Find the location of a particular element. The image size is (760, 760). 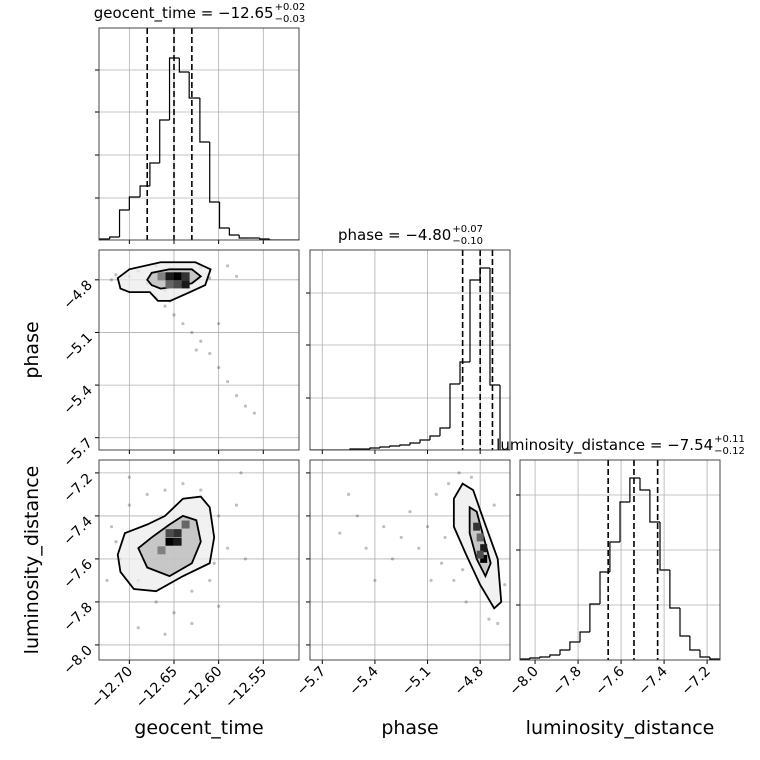

panel-title: phase = −4.80 is located at coordinates (394, 235).